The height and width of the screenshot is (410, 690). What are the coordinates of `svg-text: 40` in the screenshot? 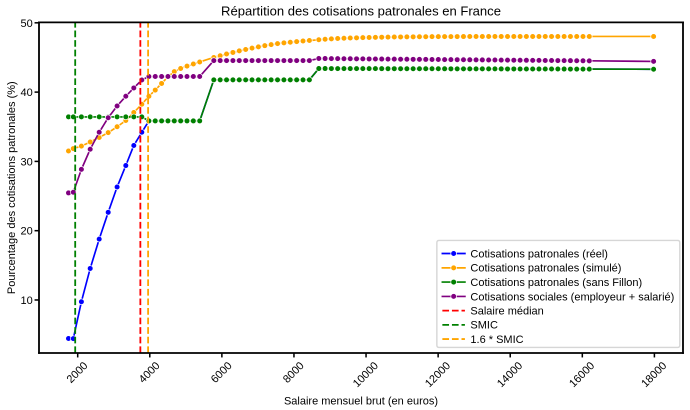 It's located at (27, 93).